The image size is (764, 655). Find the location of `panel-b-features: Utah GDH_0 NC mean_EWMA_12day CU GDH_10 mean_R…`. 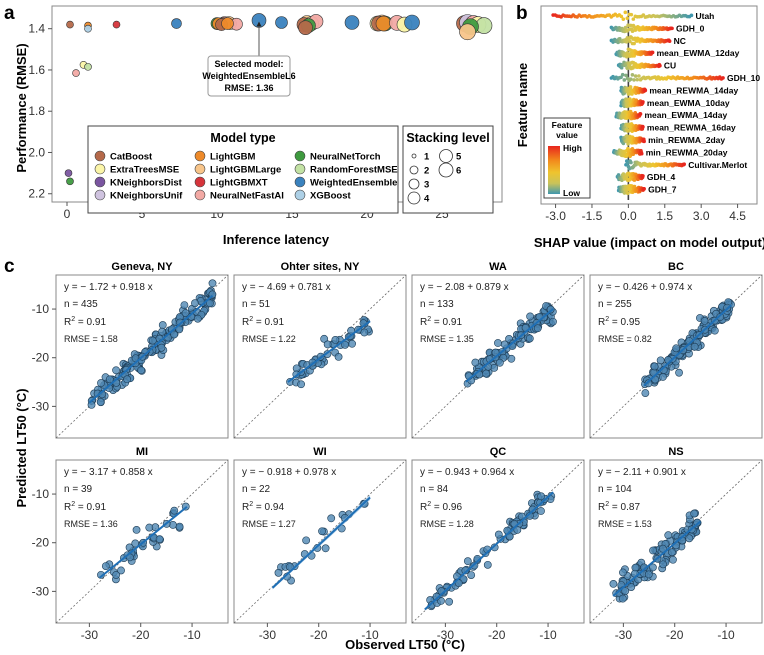

panel-b-features: Utah GDH_0 NC mean_EWMA_12day CU GDH_10 mean_R… is located at coordinates (655, 103).